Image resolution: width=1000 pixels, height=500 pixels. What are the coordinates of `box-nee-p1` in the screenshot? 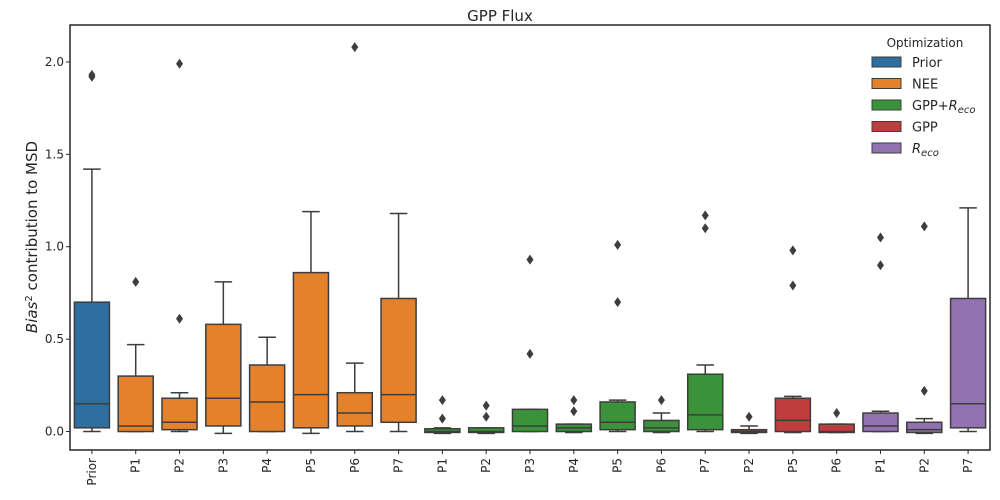 It's located at (135, 354).